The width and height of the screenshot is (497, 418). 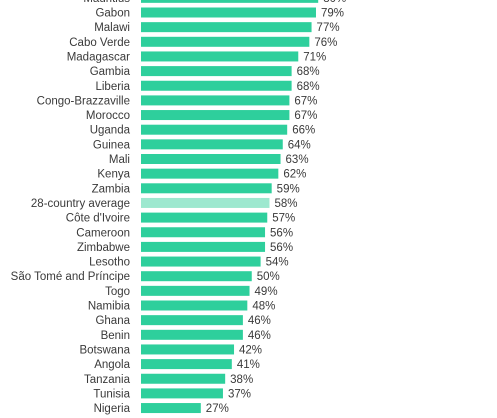 What do you see at coordinates (332, 14) in the screenshot?
I see `value-label: 79%` at bounding box center [332, 14].